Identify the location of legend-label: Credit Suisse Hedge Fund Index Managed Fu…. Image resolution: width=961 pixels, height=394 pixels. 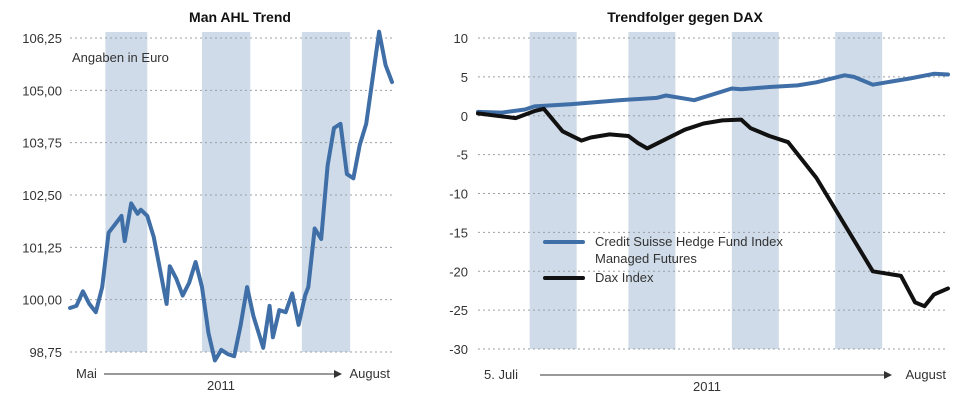
(689, 250).